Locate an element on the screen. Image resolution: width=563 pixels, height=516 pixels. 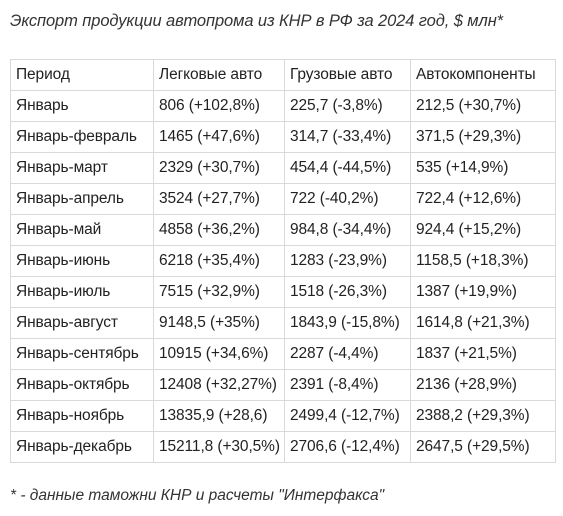
period-cell: Январь-июнь is located at coordinates (82, 261).